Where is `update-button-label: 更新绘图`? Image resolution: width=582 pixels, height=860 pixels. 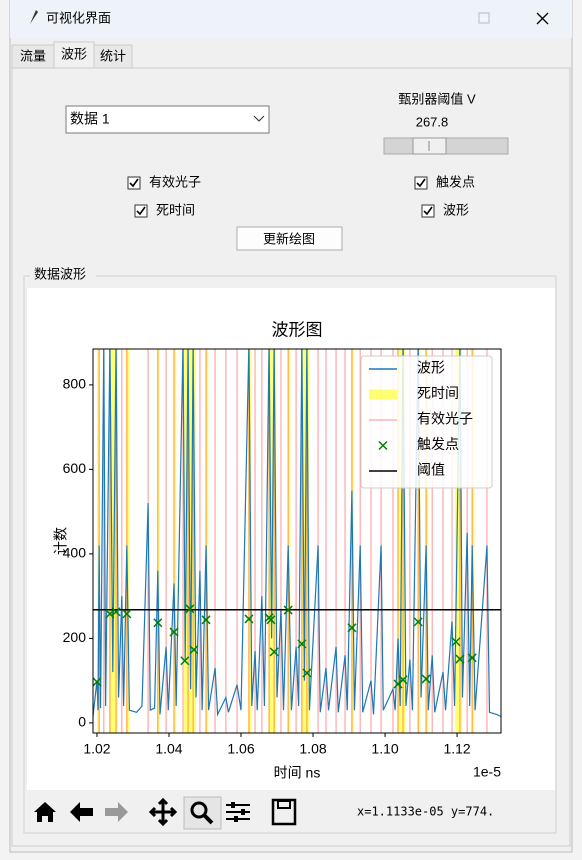 update-button-label: 更新绘图 is located at coordinates (289, 238).